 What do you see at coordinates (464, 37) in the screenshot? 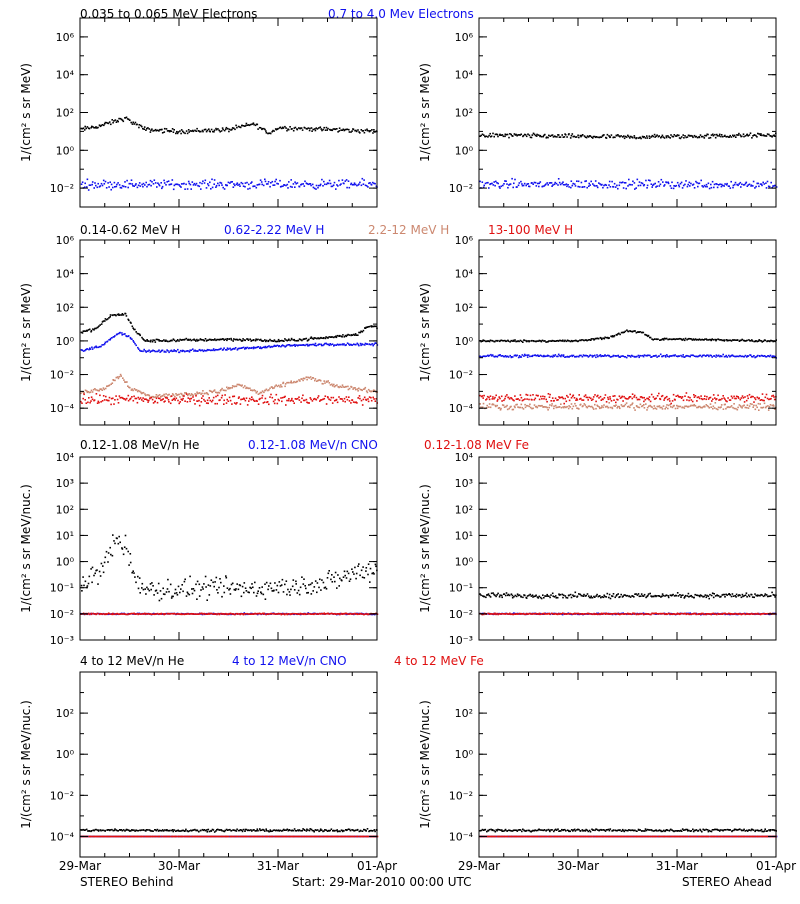
I see `y-tick-label: 10⁶` at bounding box center [464, 37].